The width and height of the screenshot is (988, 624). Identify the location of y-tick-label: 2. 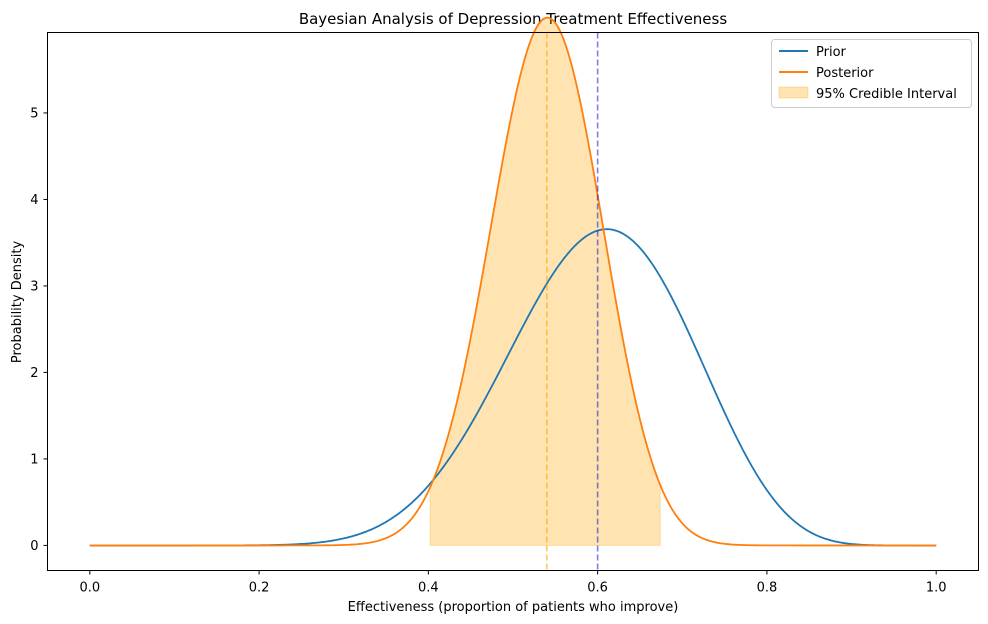
(34, 373).